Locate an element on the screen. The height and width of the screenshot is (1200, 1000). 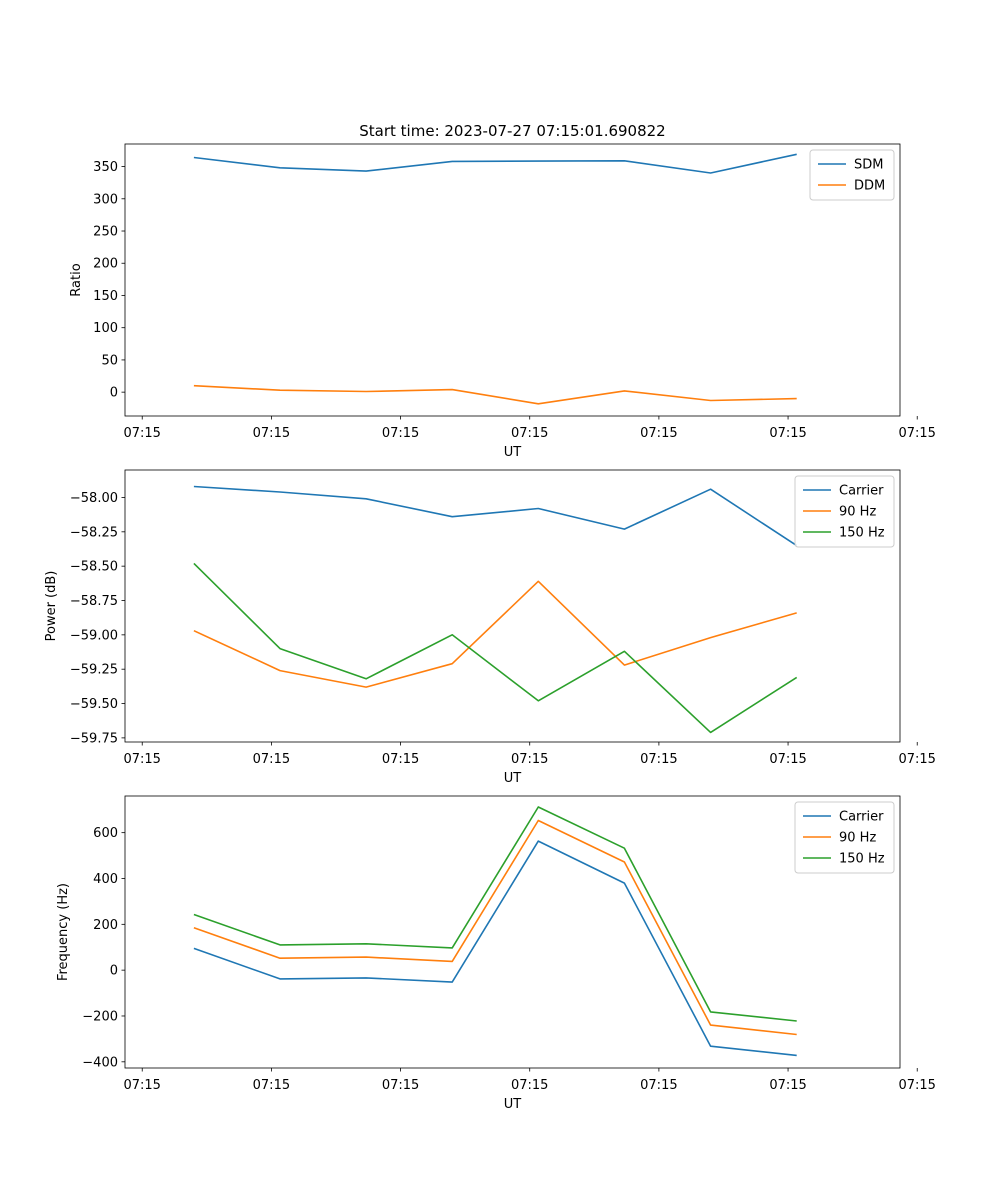
y-tick-label: 350 is located at coordinates (105, 167).